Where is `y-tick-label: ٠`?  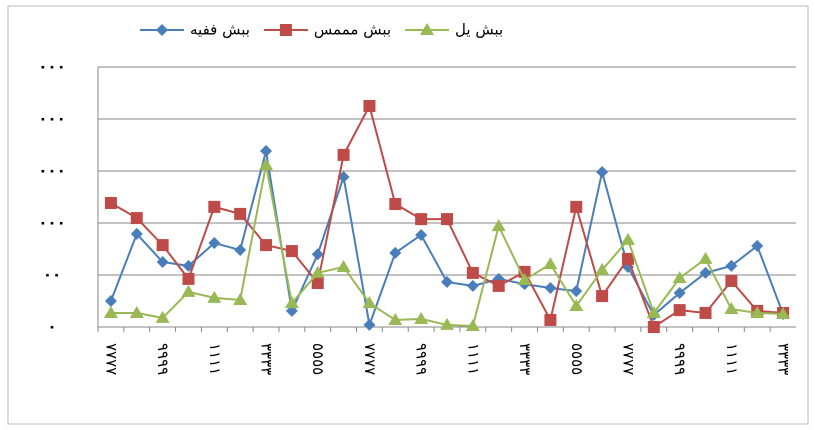
y-tick-label: ٠ is located at coordinates (51, 327).